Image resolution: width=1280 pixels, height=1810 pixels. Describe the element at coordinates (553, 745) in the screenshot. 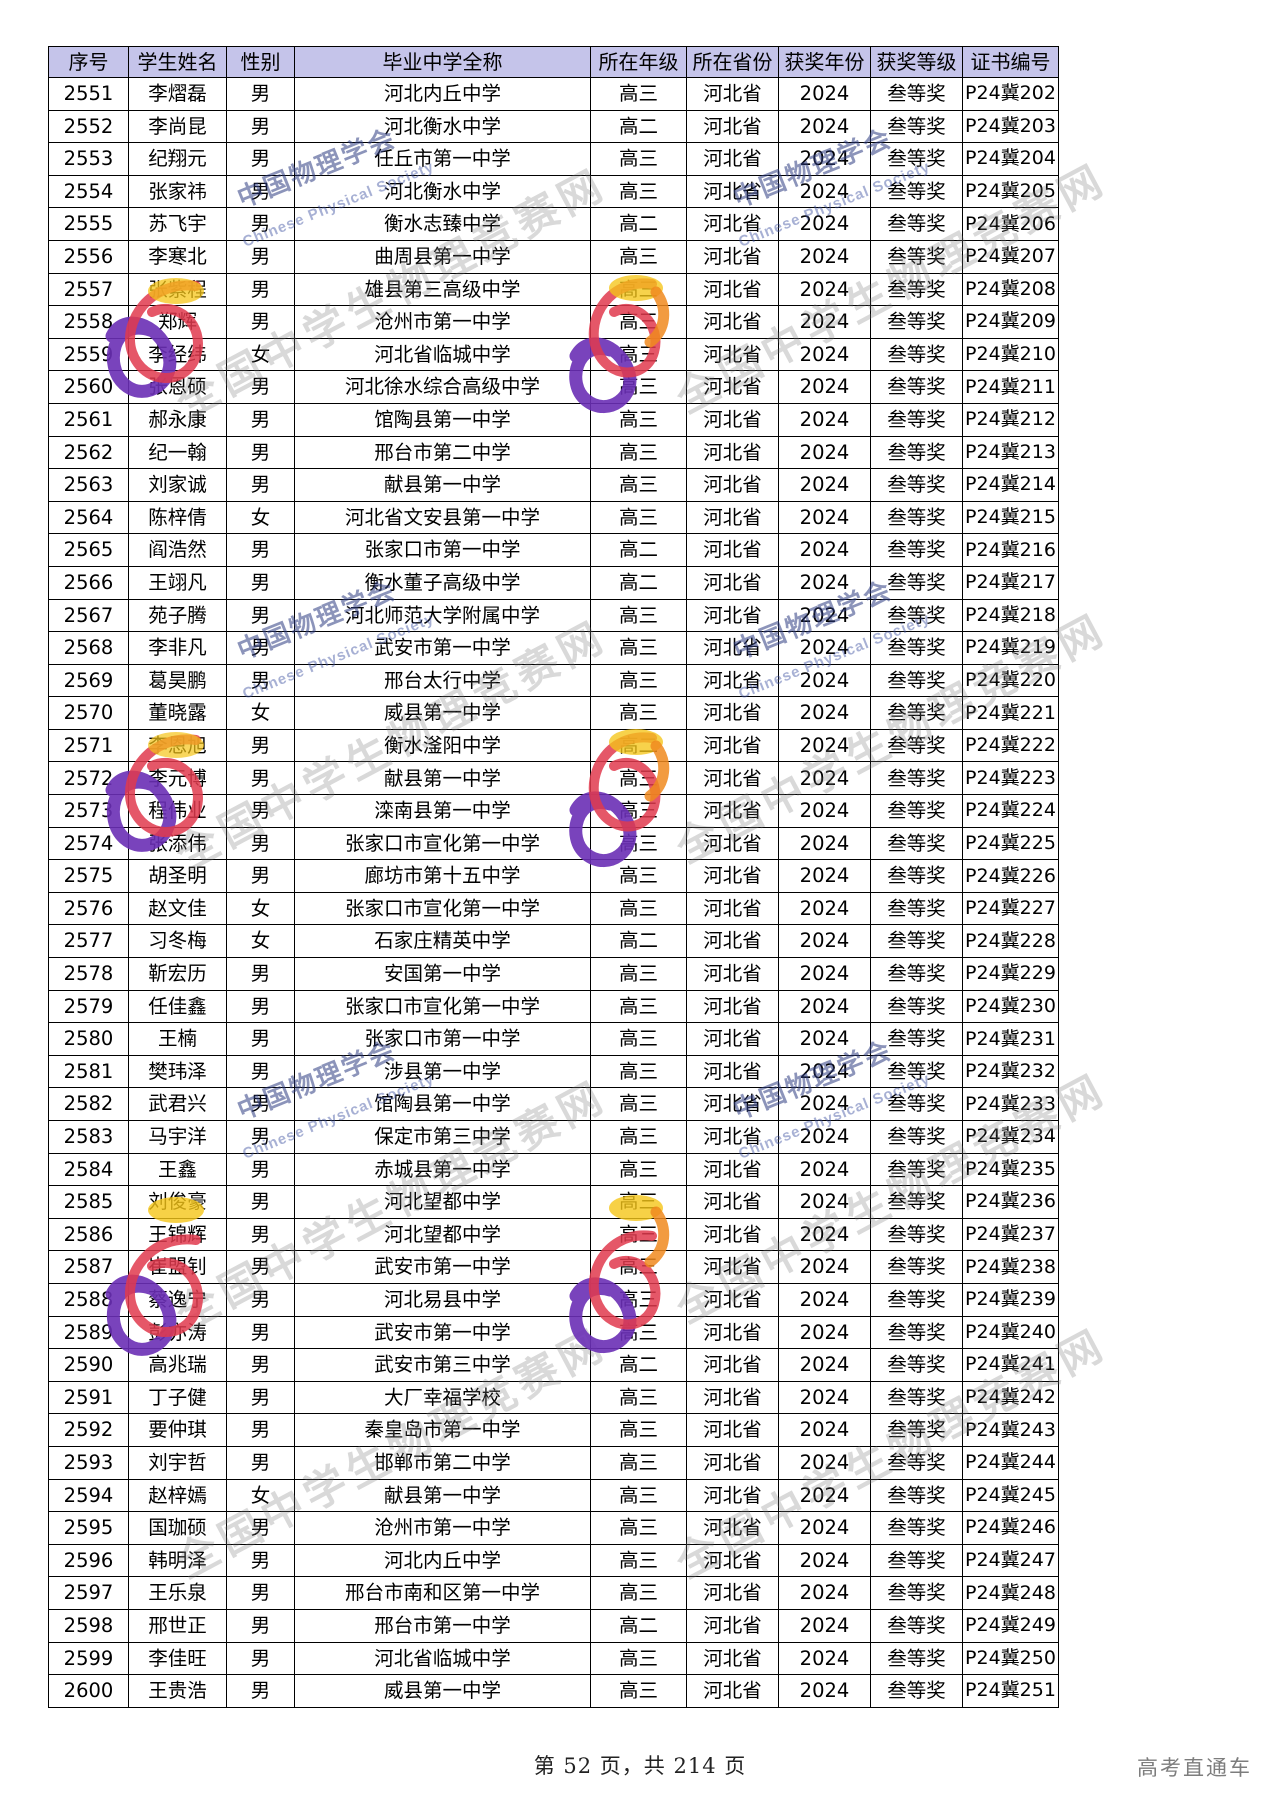

I see `table-row: 2571 李恩旭男衡水滏阳中学 高二 河北省 2024 叁等奖 P24冀222` at that location.